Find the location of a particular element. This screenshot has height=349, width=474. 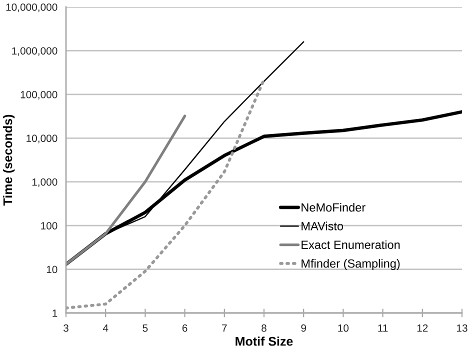

y-tick-label: 1,000,000 is located at coordinates (35, 51).